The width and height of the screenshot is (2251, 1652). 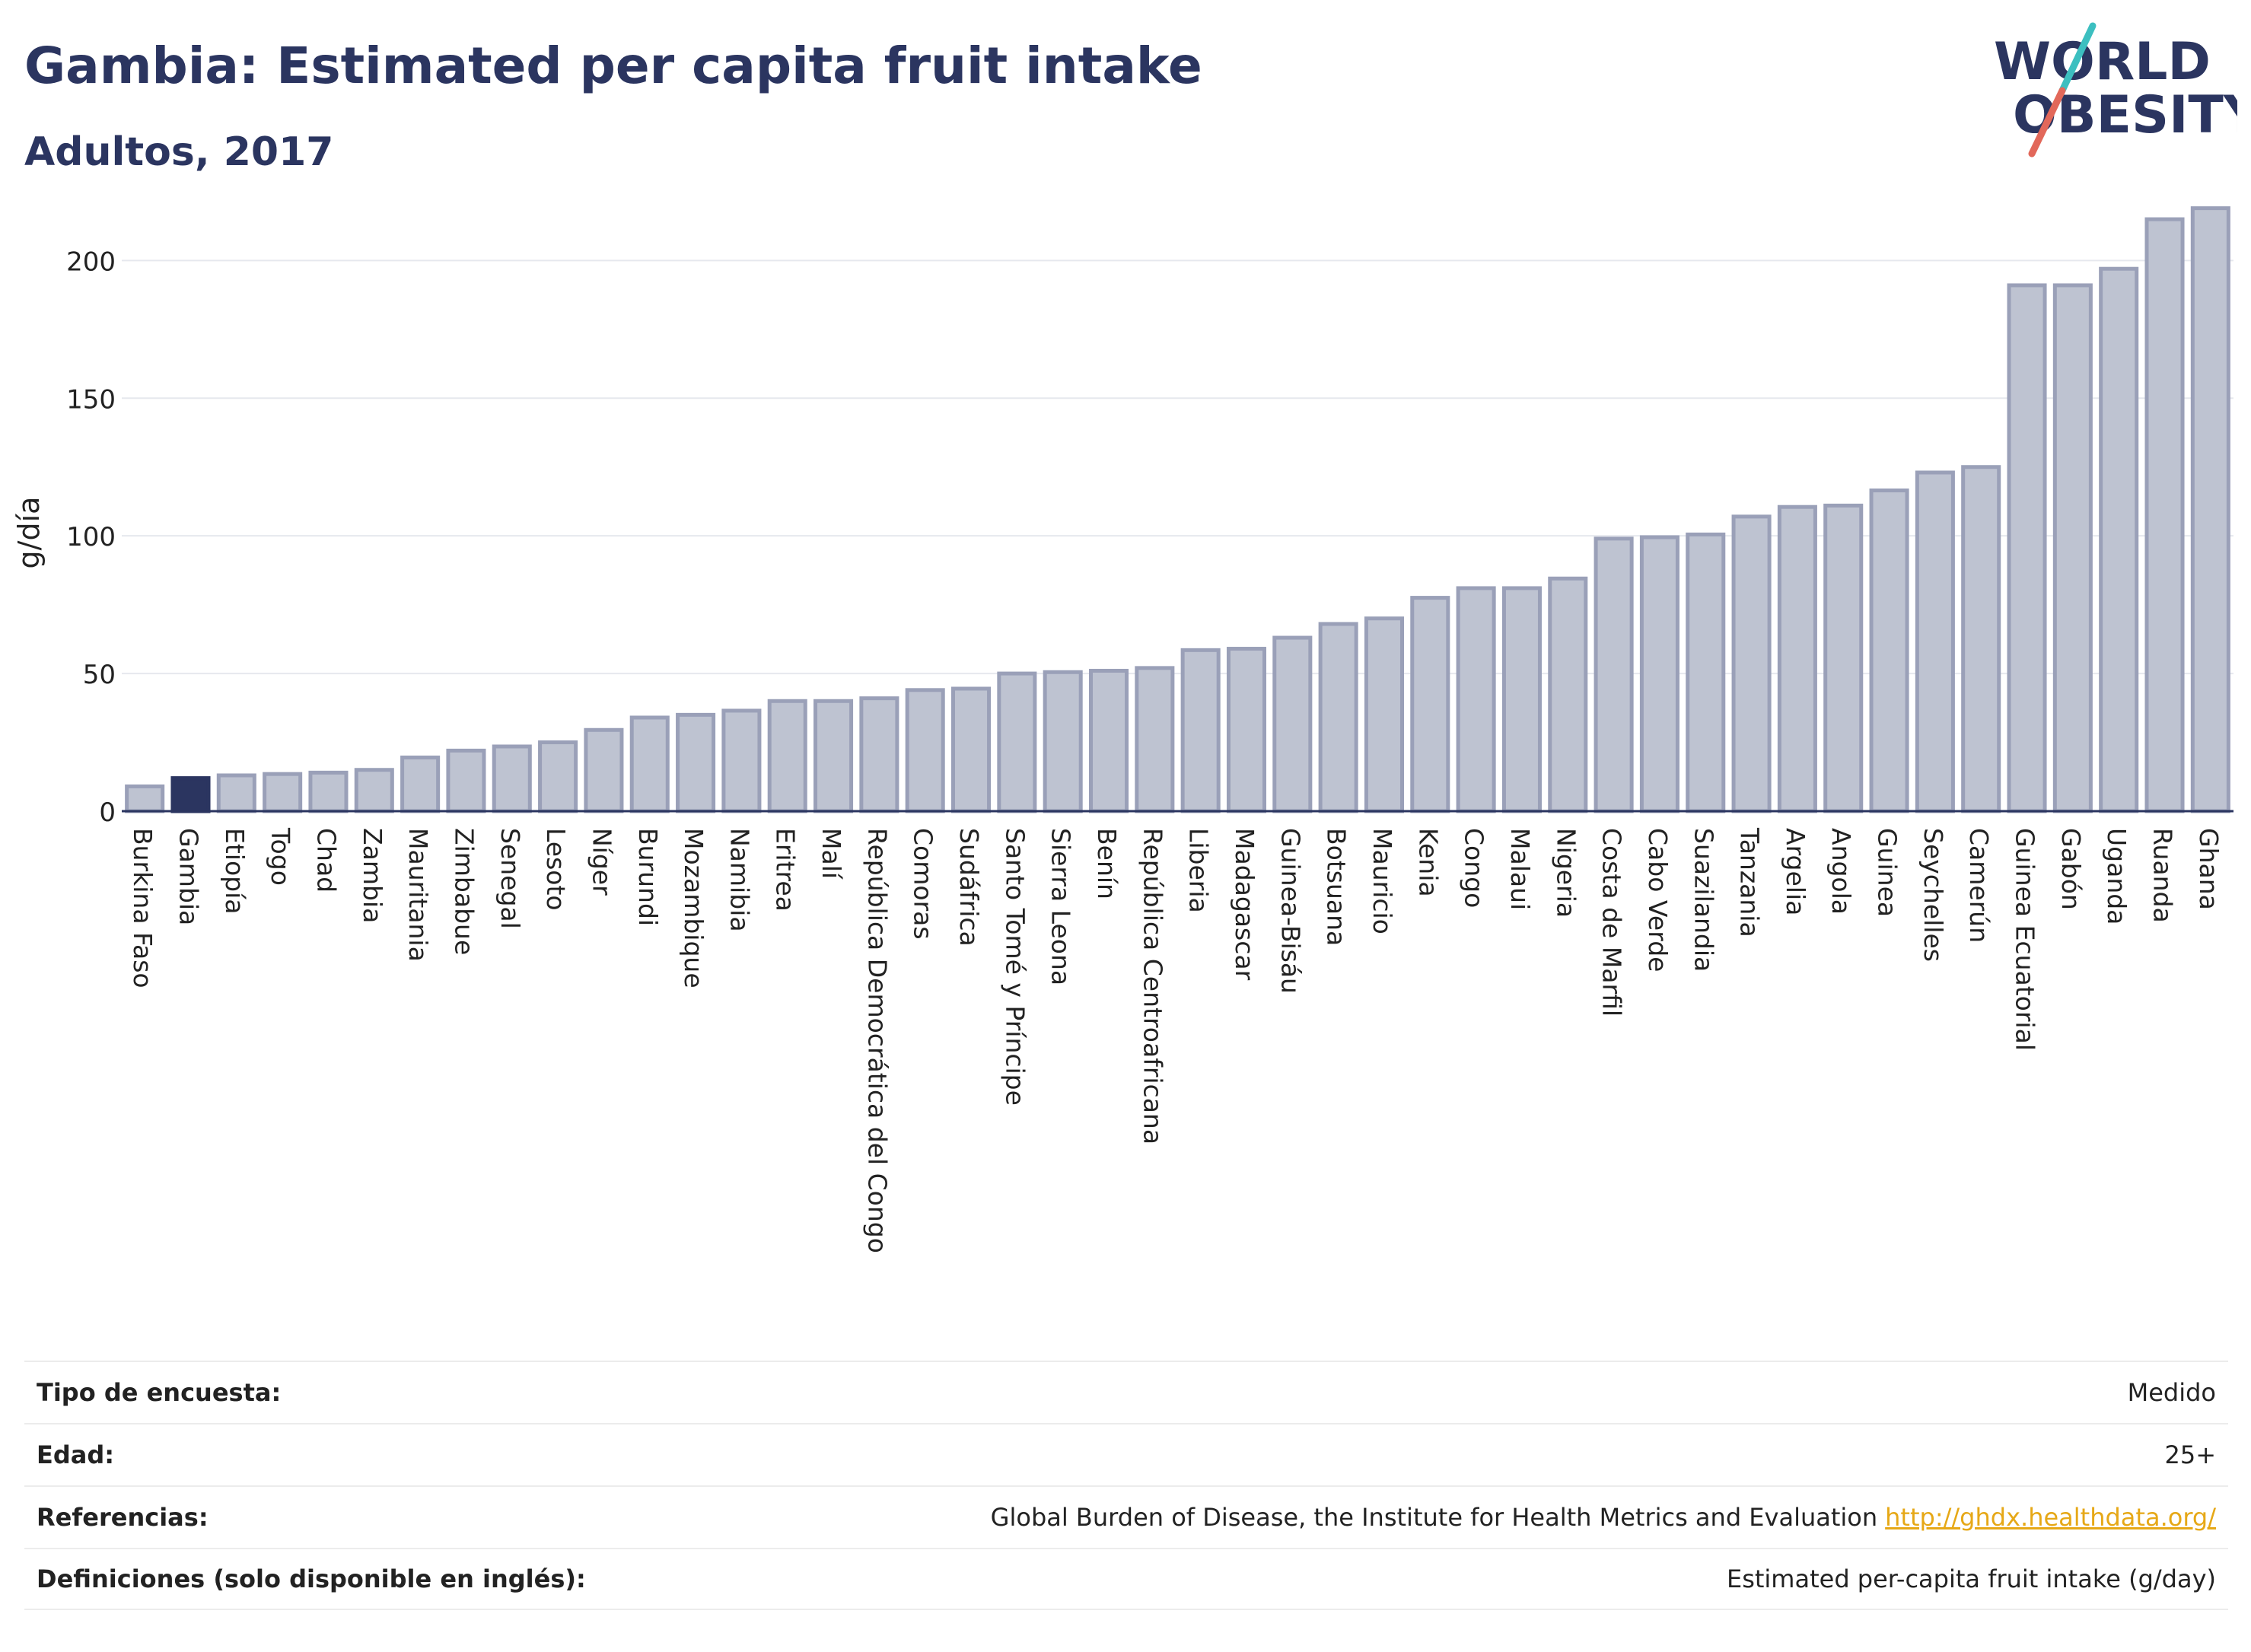 I want to click on bar-costa-de-marfil, so click(x=1614, y=674).